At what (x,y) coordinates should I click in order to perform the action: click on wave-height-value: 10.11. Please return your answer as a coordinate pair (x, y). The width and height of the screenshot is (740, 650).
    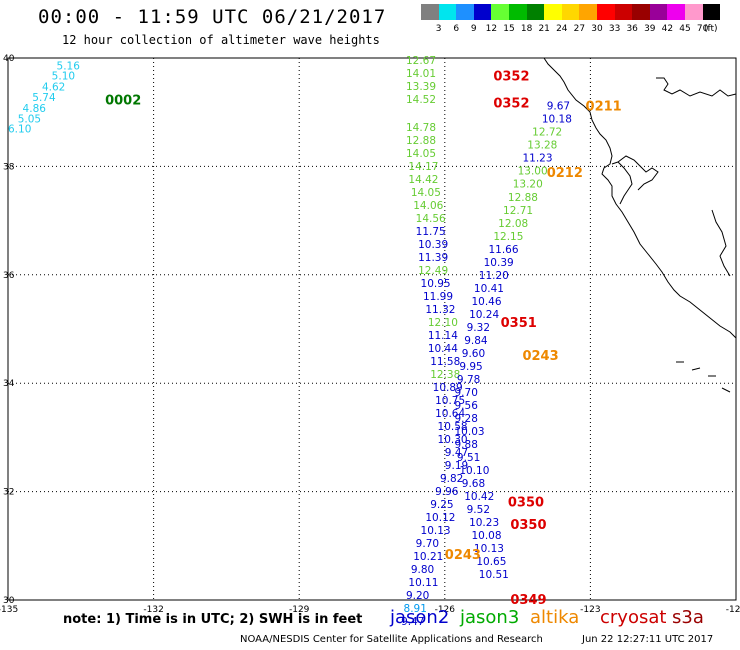
    Looking at the image, I should click on (423, 583).